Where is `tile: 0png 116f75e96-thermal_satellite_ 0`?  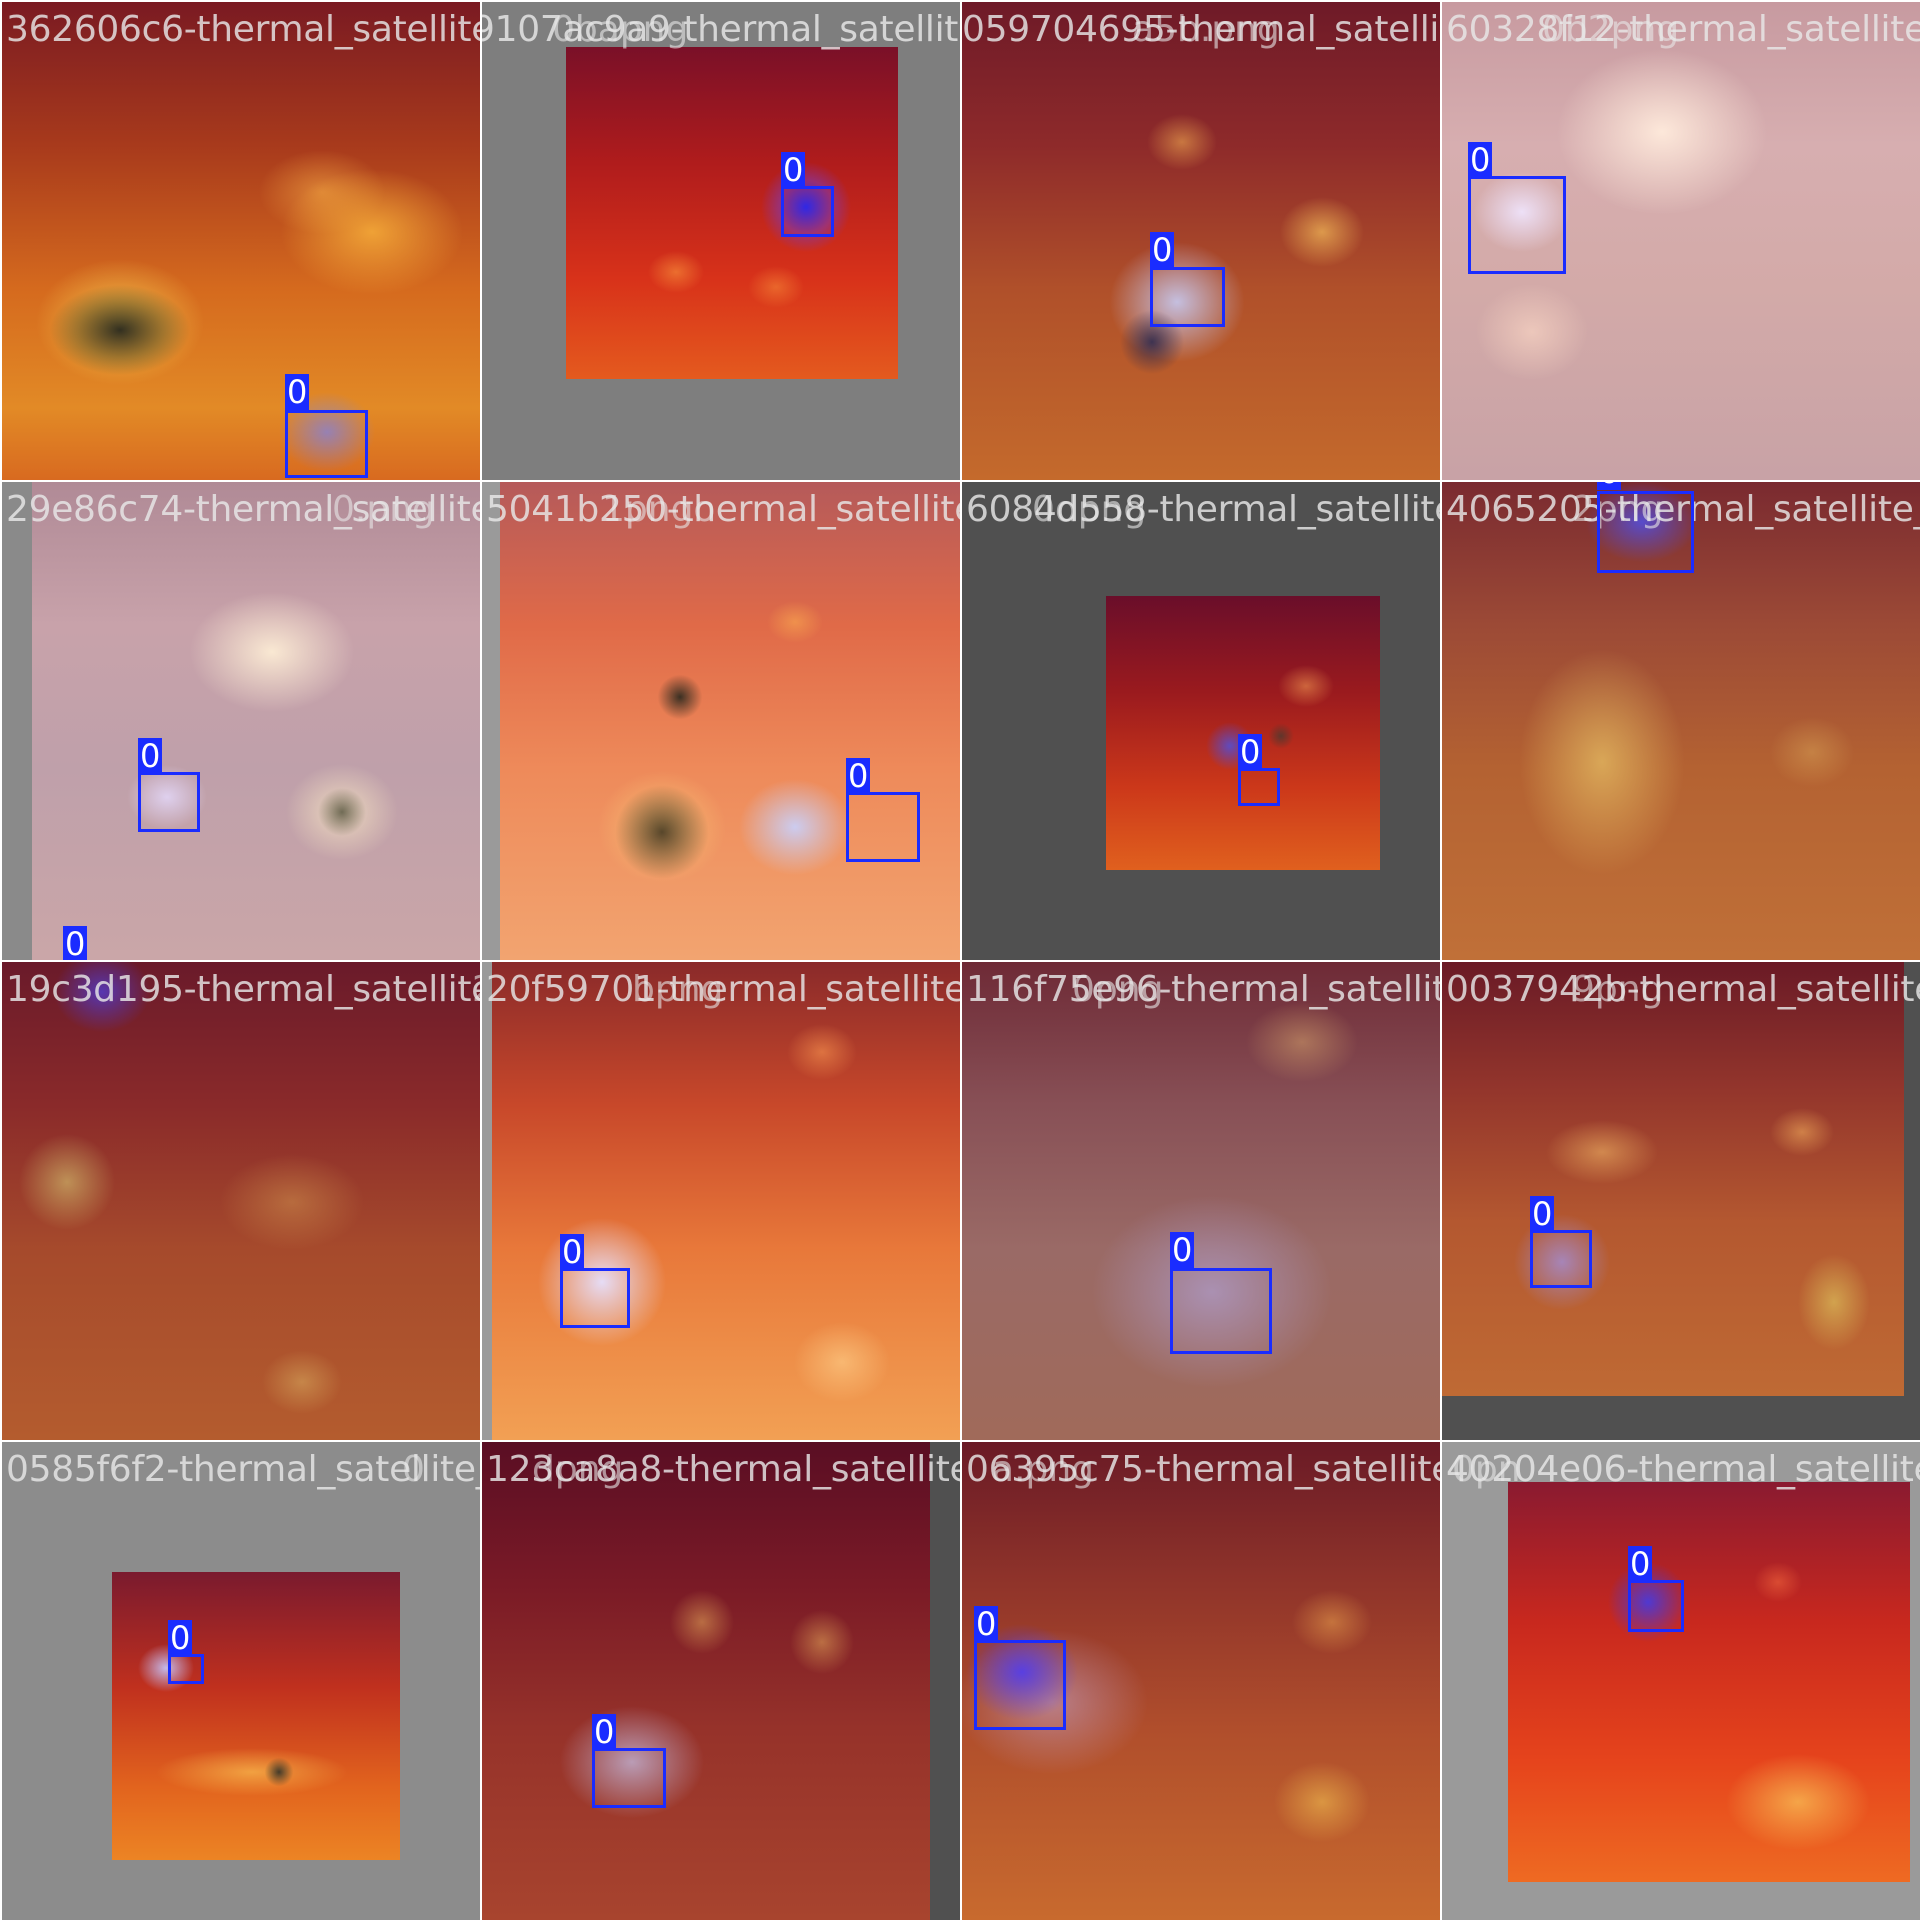 tile: 0png 116f75e96-thermal_satellite_ 0 is located at coordinates (1201, 1201).